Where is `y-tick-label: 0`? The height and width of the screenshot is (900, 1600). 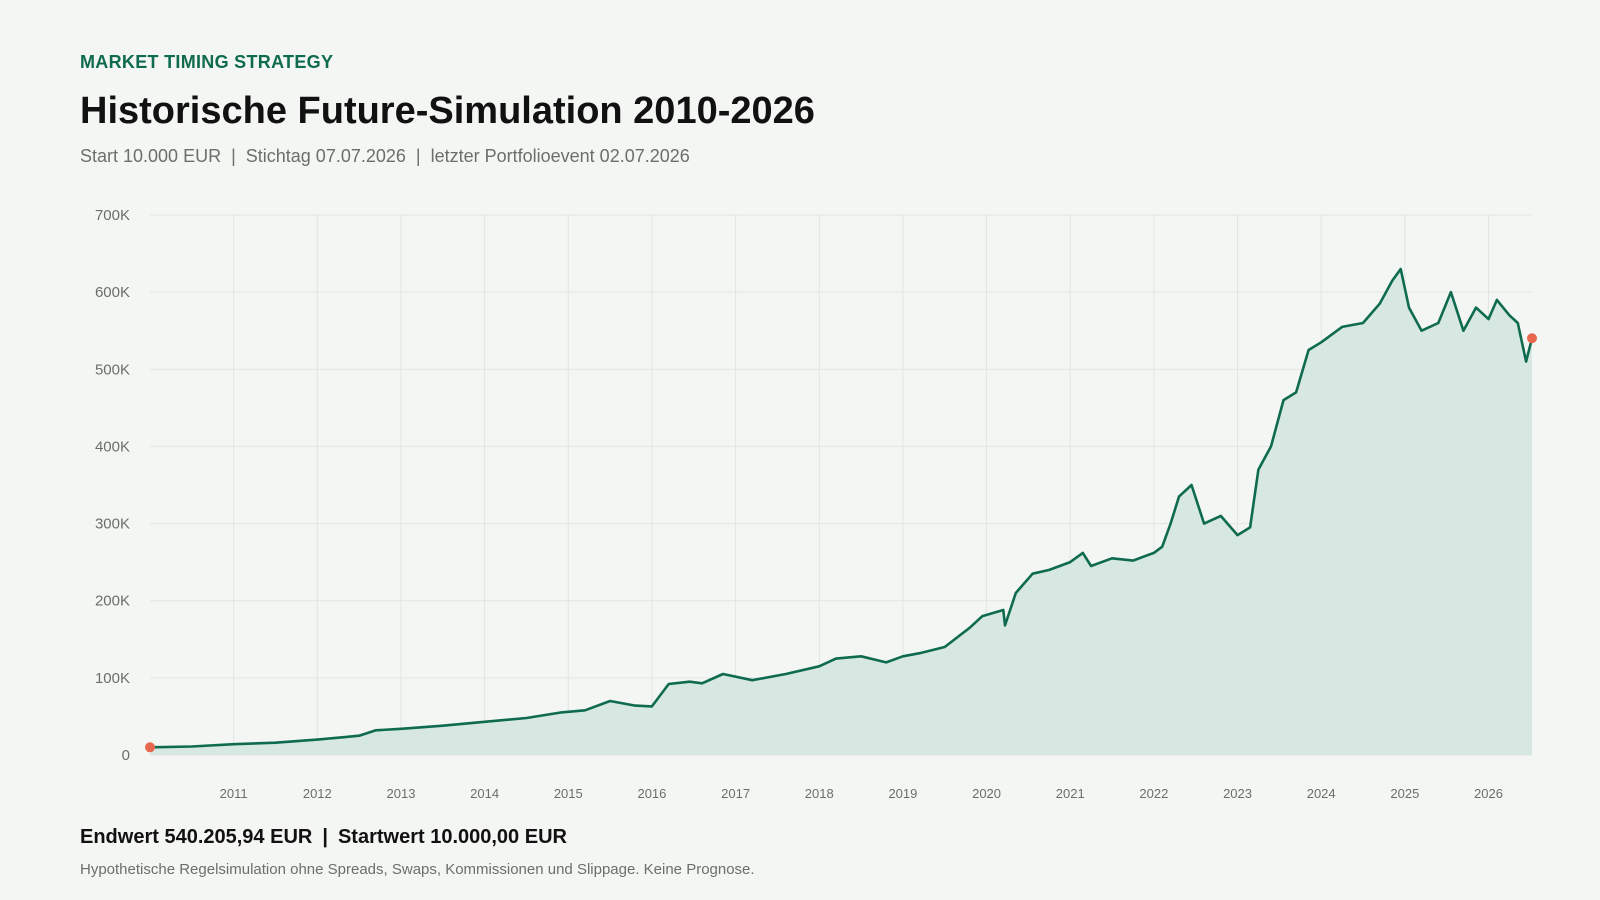
y-tick-label: 0 is located at coordinates (126, 755).